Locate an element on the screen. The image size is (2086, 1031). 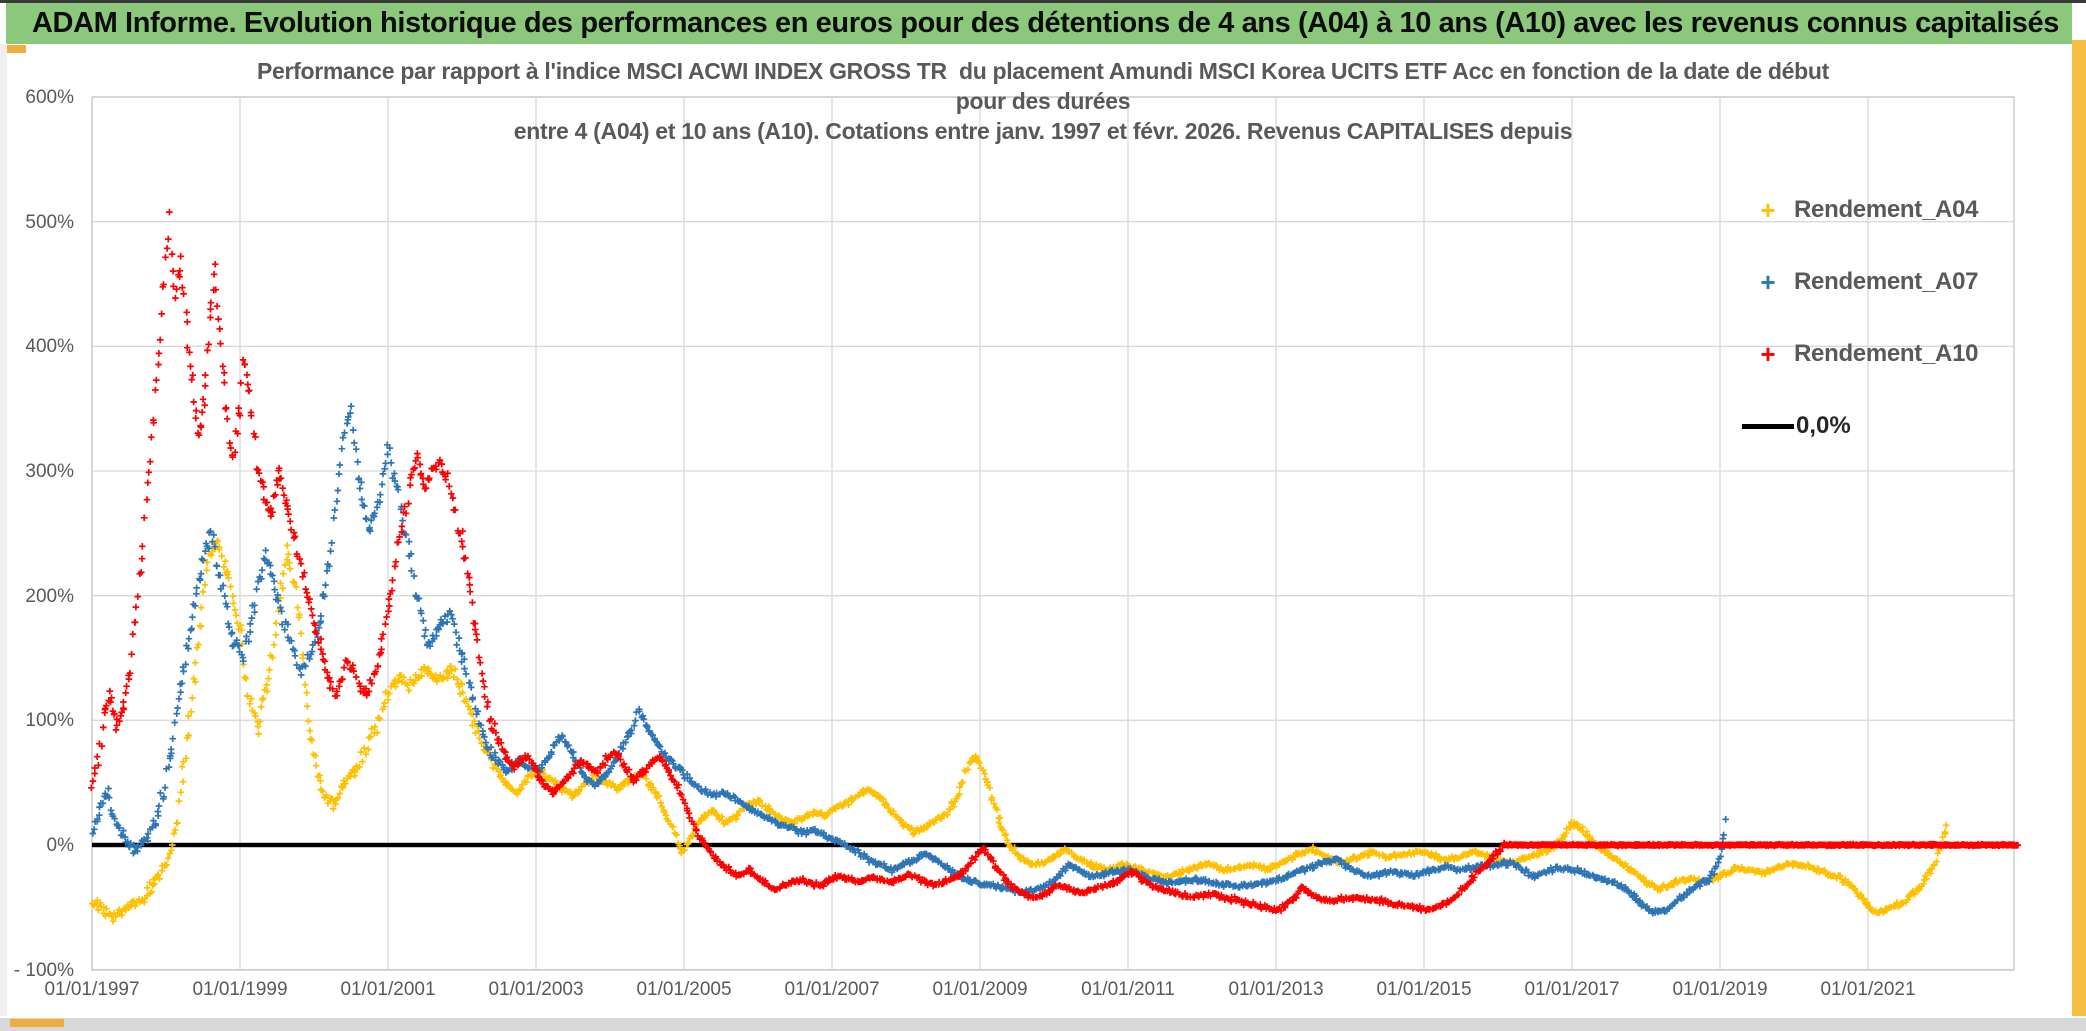
x-tick-label: 01/01/2013 is located at coordinates (1276, 989).